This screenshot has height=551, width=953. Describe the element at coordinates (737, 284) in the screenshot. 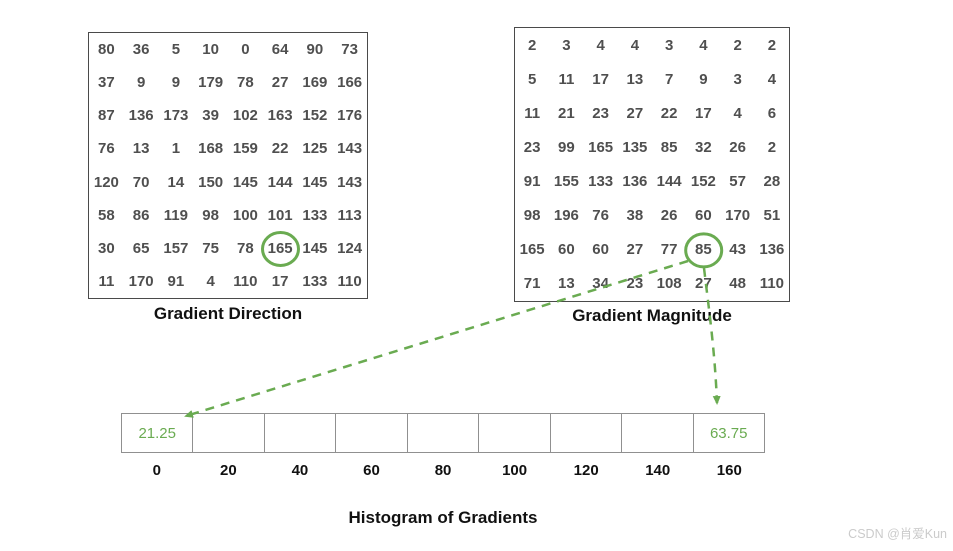

I see `matrix-cell: 48` at that location.